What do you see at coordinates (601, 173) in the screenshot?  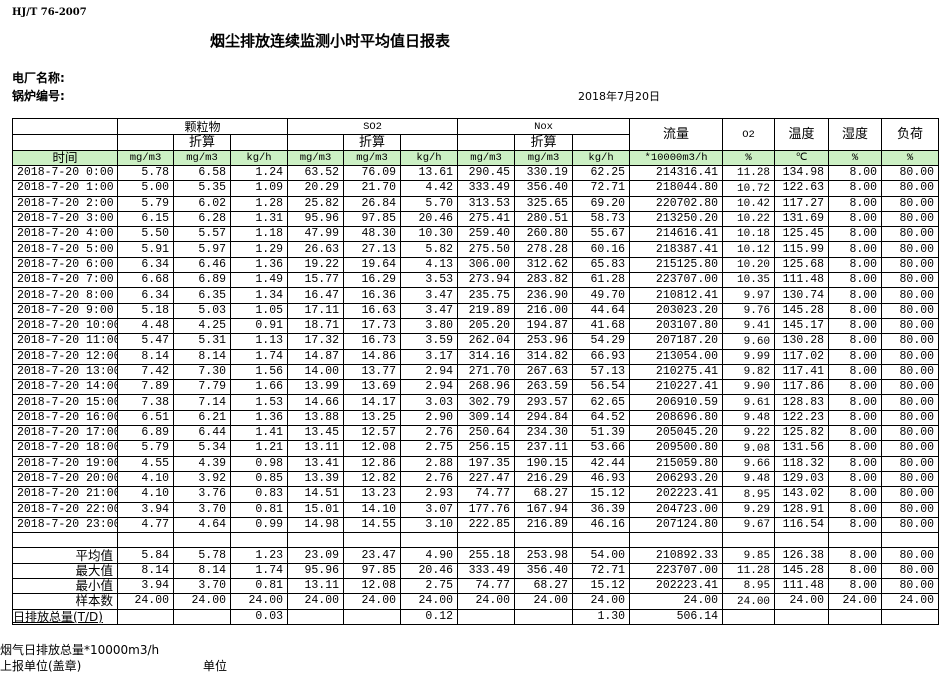 I see `value-cell: 62.25` at bounding box center [601, 173].